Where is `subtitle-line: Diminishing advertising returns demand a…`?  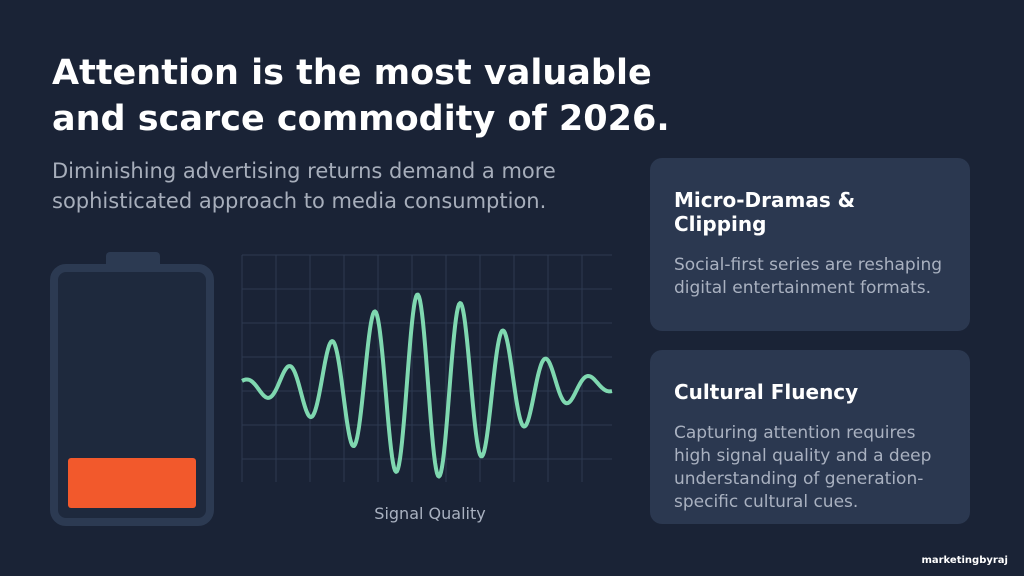
subtitle-line: Diminishing advertising returns demand a… is located at coordinates (304, 171).